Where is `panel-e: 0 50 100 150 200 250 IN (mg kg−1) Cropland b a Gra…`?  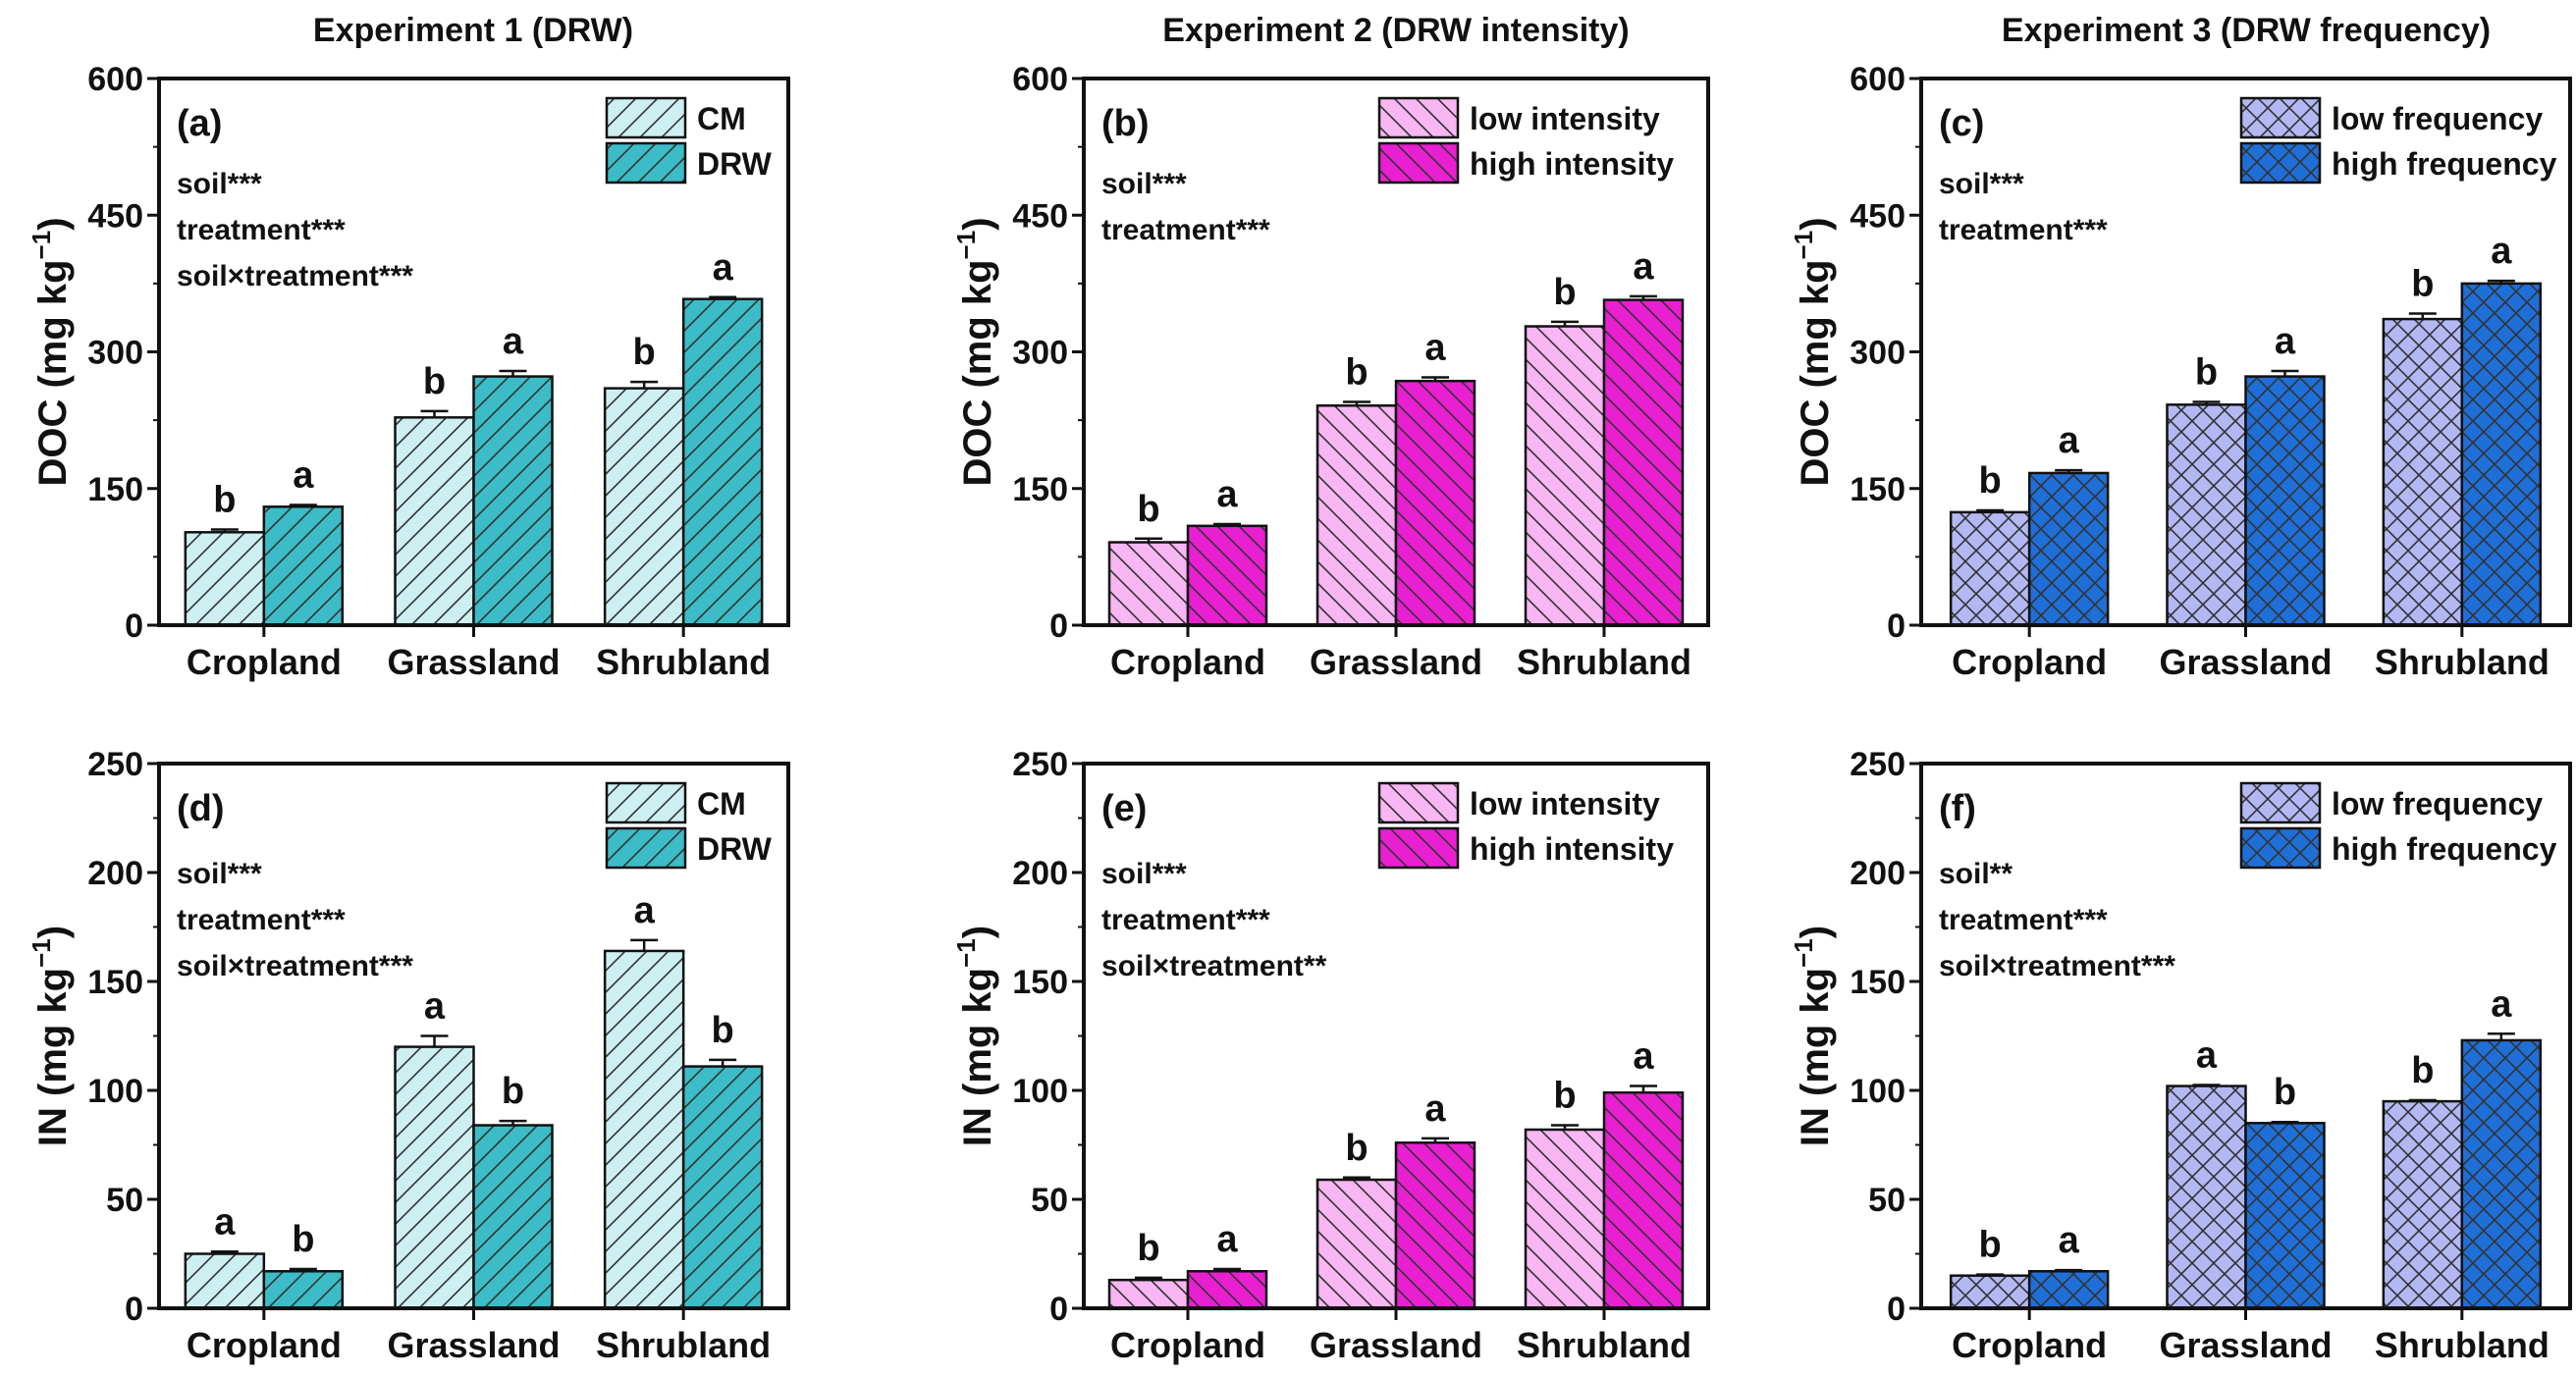 panel-e: 0 50 100 150 200 250 IN (mg kg−1) Cropland b a Gra… is located at coordinates (1330, 1055).